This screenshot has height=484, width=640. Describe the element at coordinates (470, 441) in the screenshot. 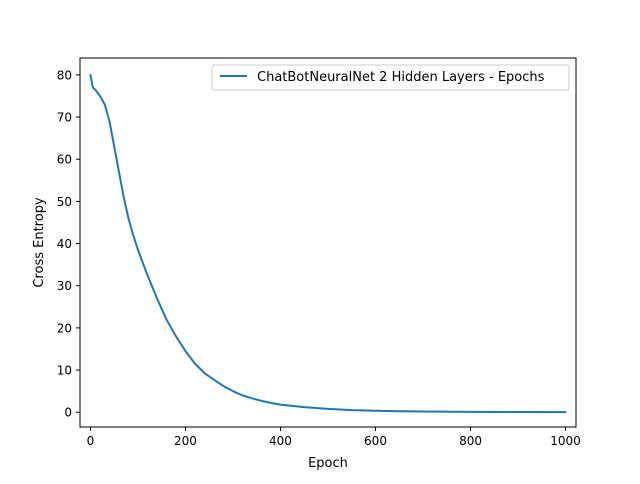

I see `x-tick-label: 800` at that location.